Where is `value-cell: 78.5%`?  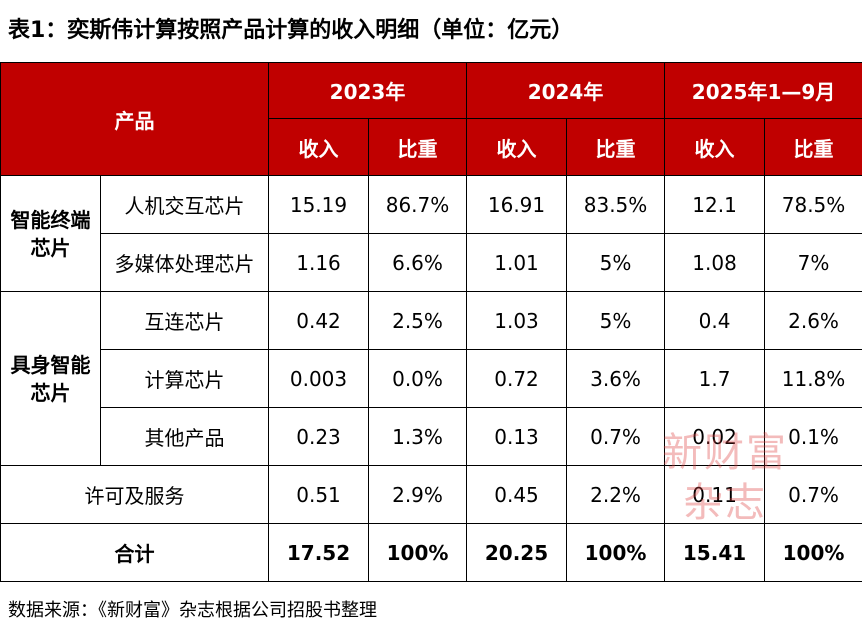
value-cell: 78.5% is located at coordinates (813, 204).